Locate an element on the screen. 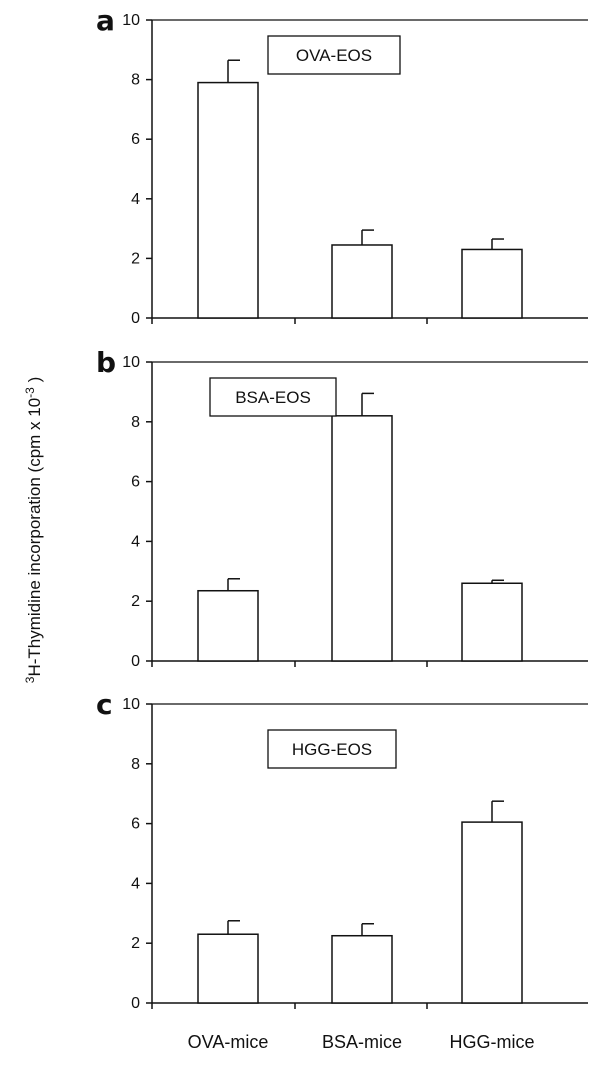  x-category-label: HGG-mice is located at coordinates (492, 1042).